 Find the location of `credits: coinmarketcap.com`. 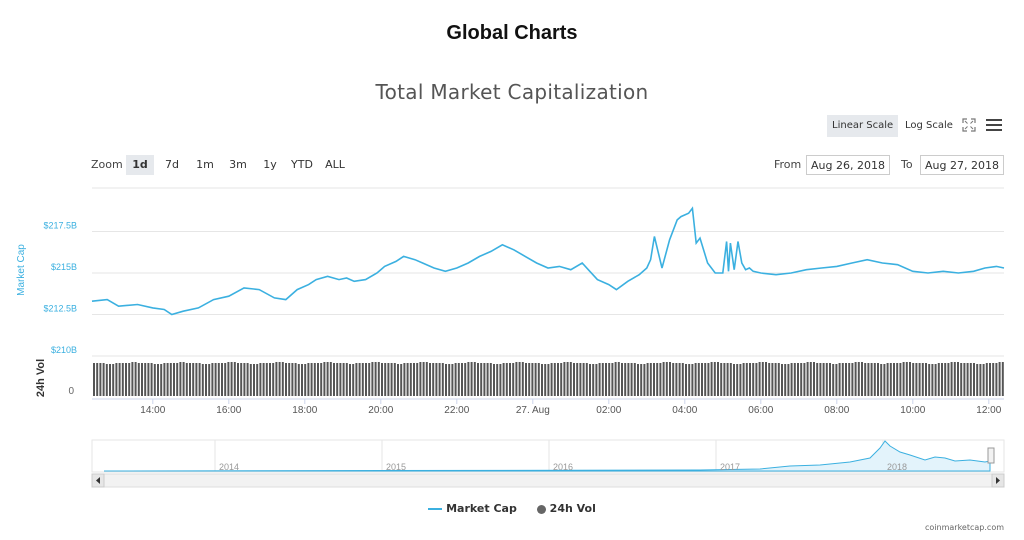

credits: coinmarketcap.com is located at coordinates (964, 527).